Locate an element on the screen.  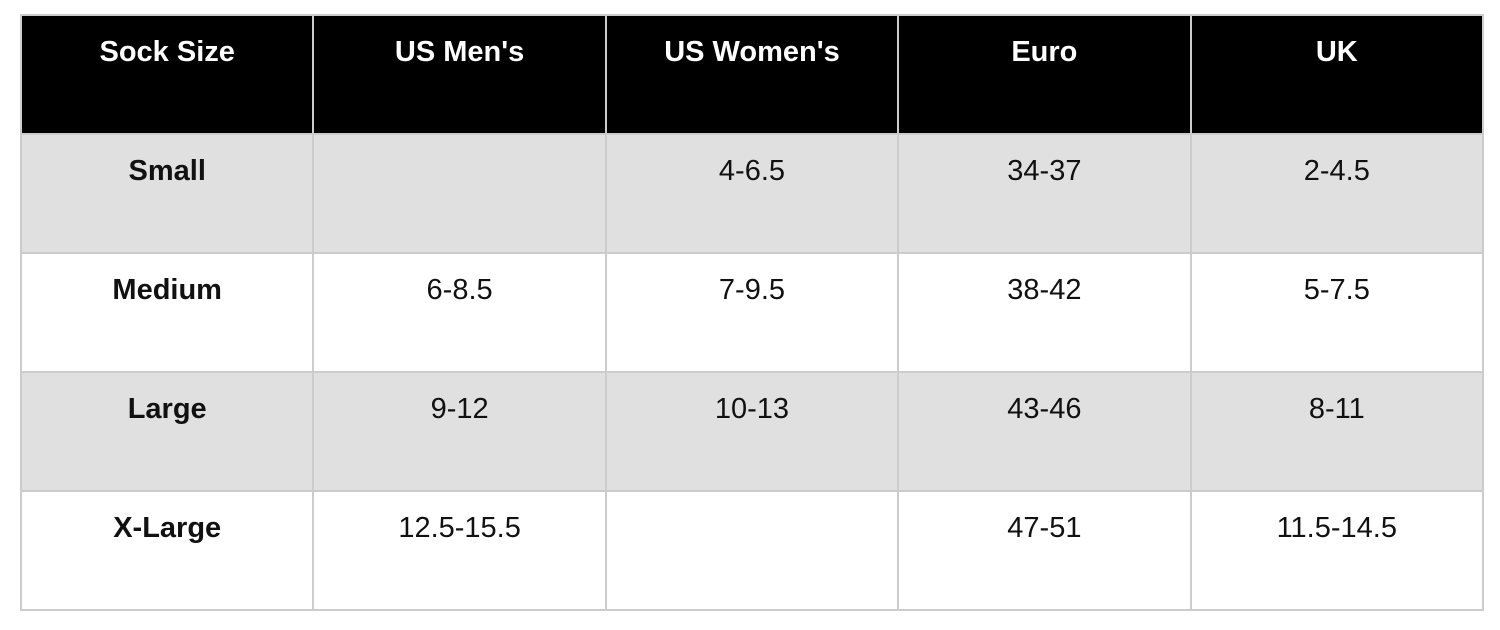
table-cell: 9-12 is located at coordinates (459, 431).